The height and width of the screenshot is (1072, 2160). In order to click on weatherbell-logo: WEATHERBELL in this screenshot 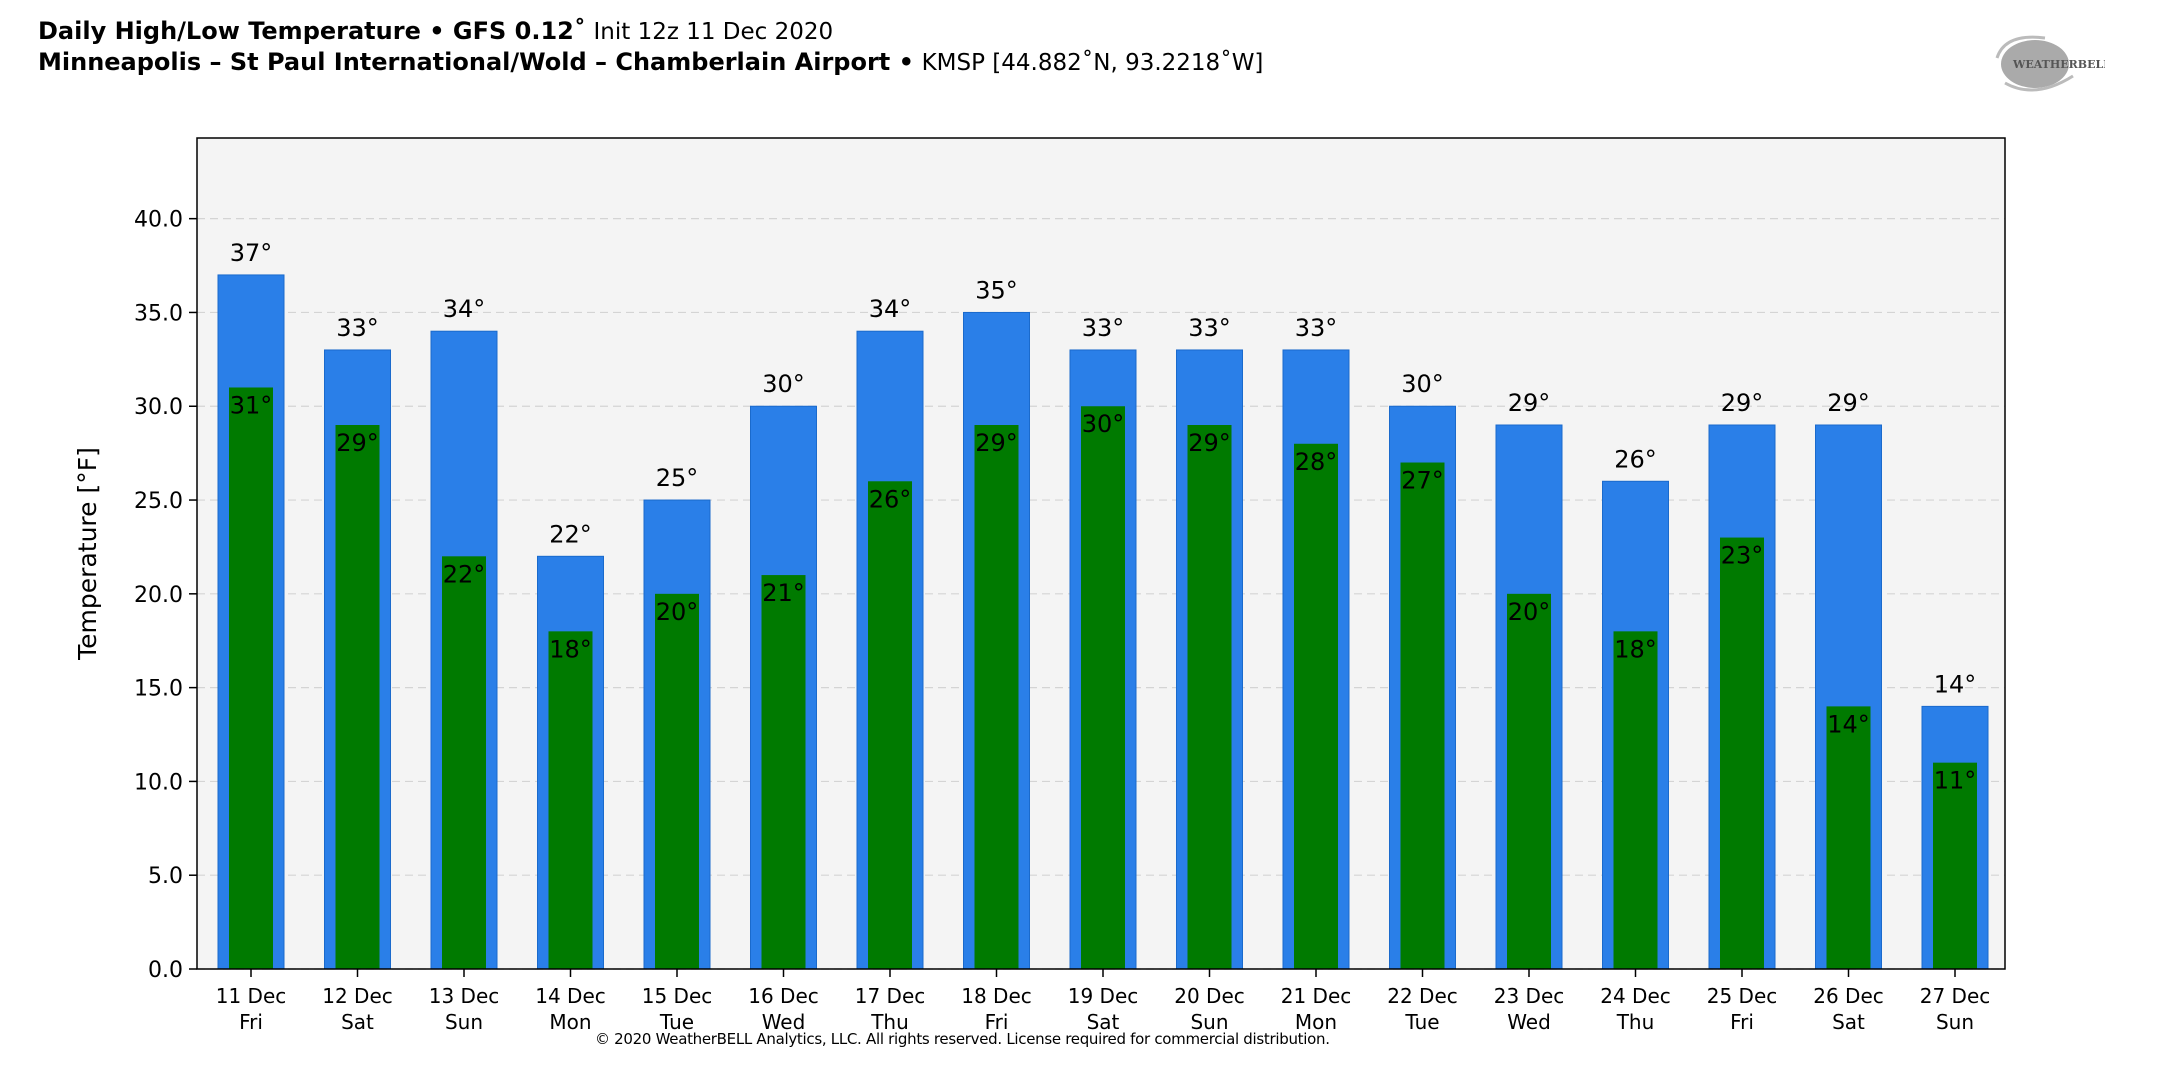, I will do `click(2050, 63)`.